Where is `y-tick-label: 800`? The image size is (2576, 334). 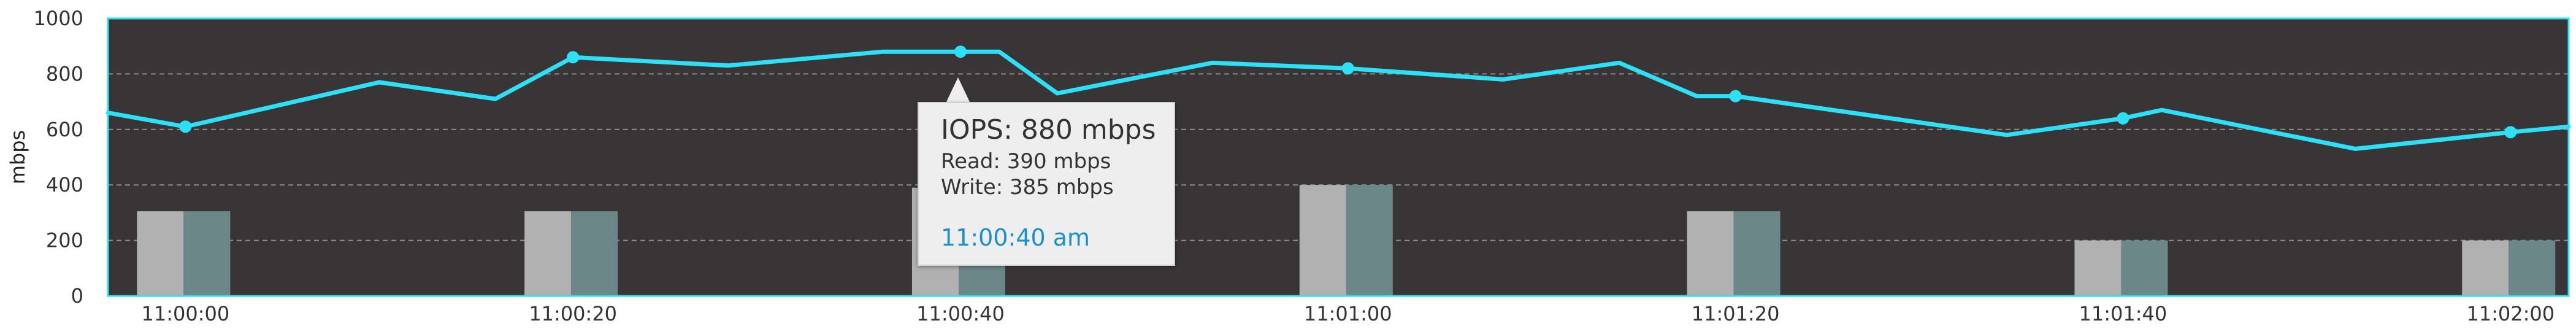
y-tick-label: 800 is located at coordinates (64, 73).